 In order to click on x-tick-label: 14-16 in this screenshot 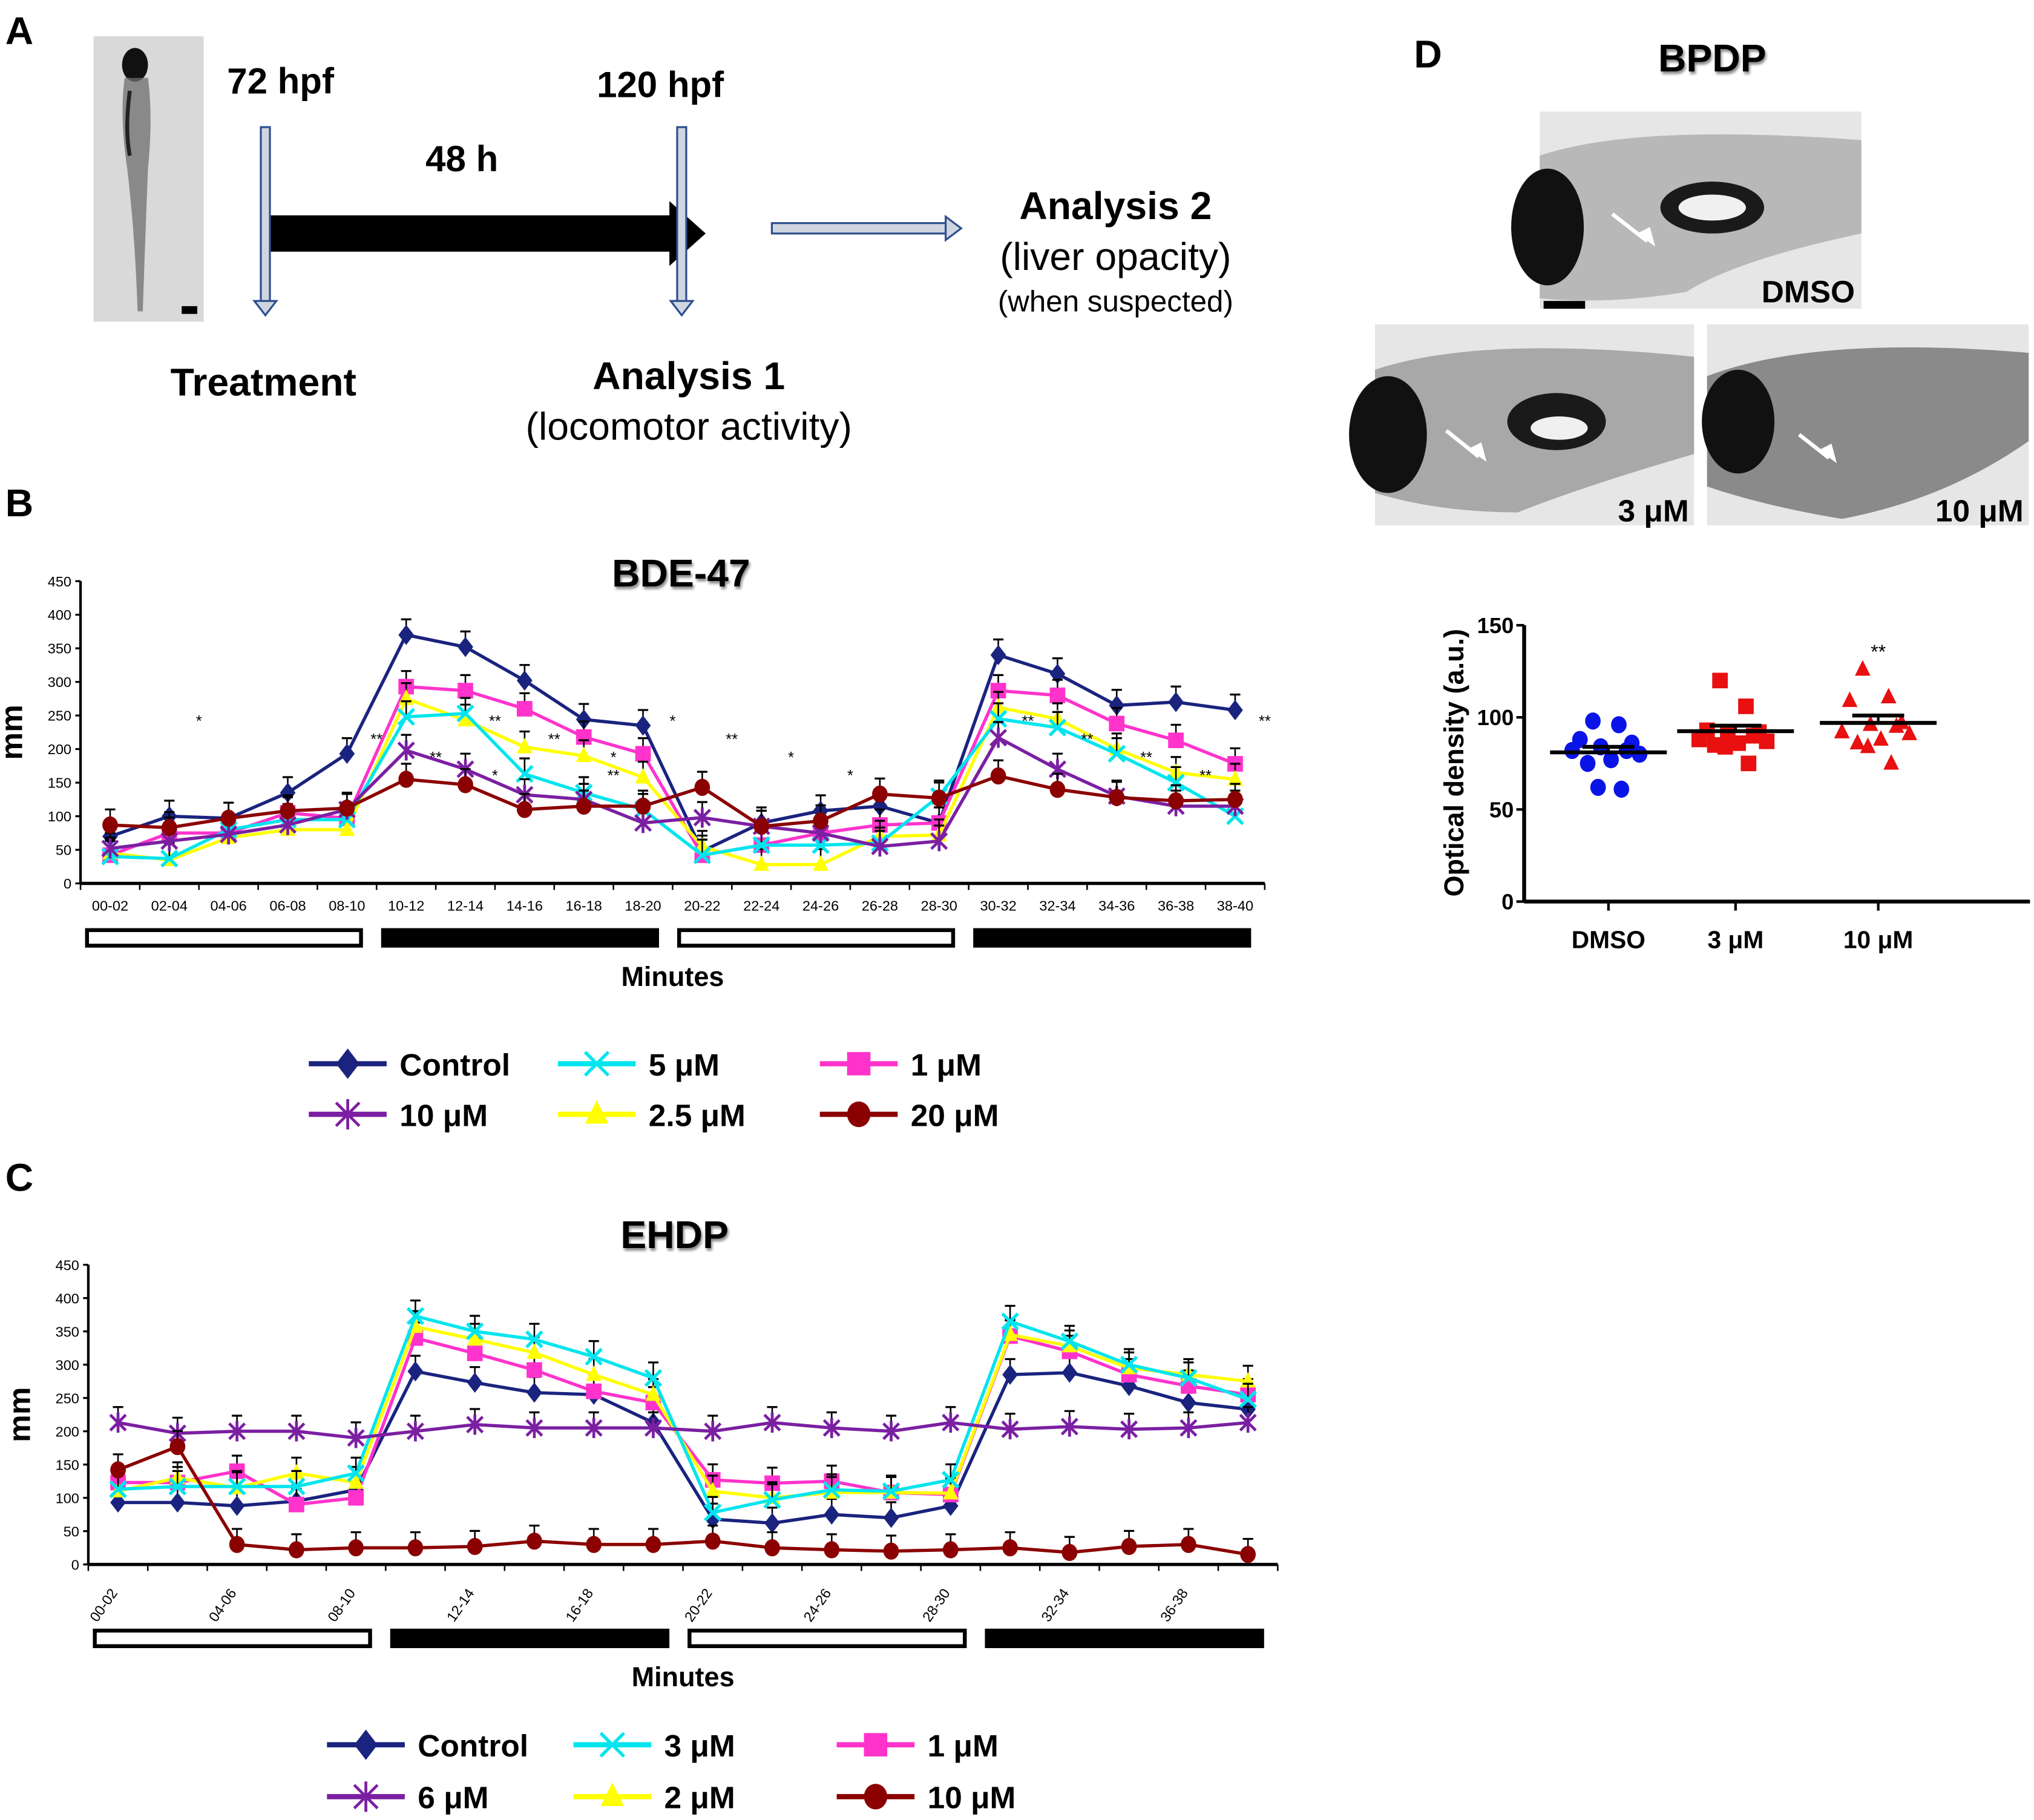, I will do `click(525, 906)`.